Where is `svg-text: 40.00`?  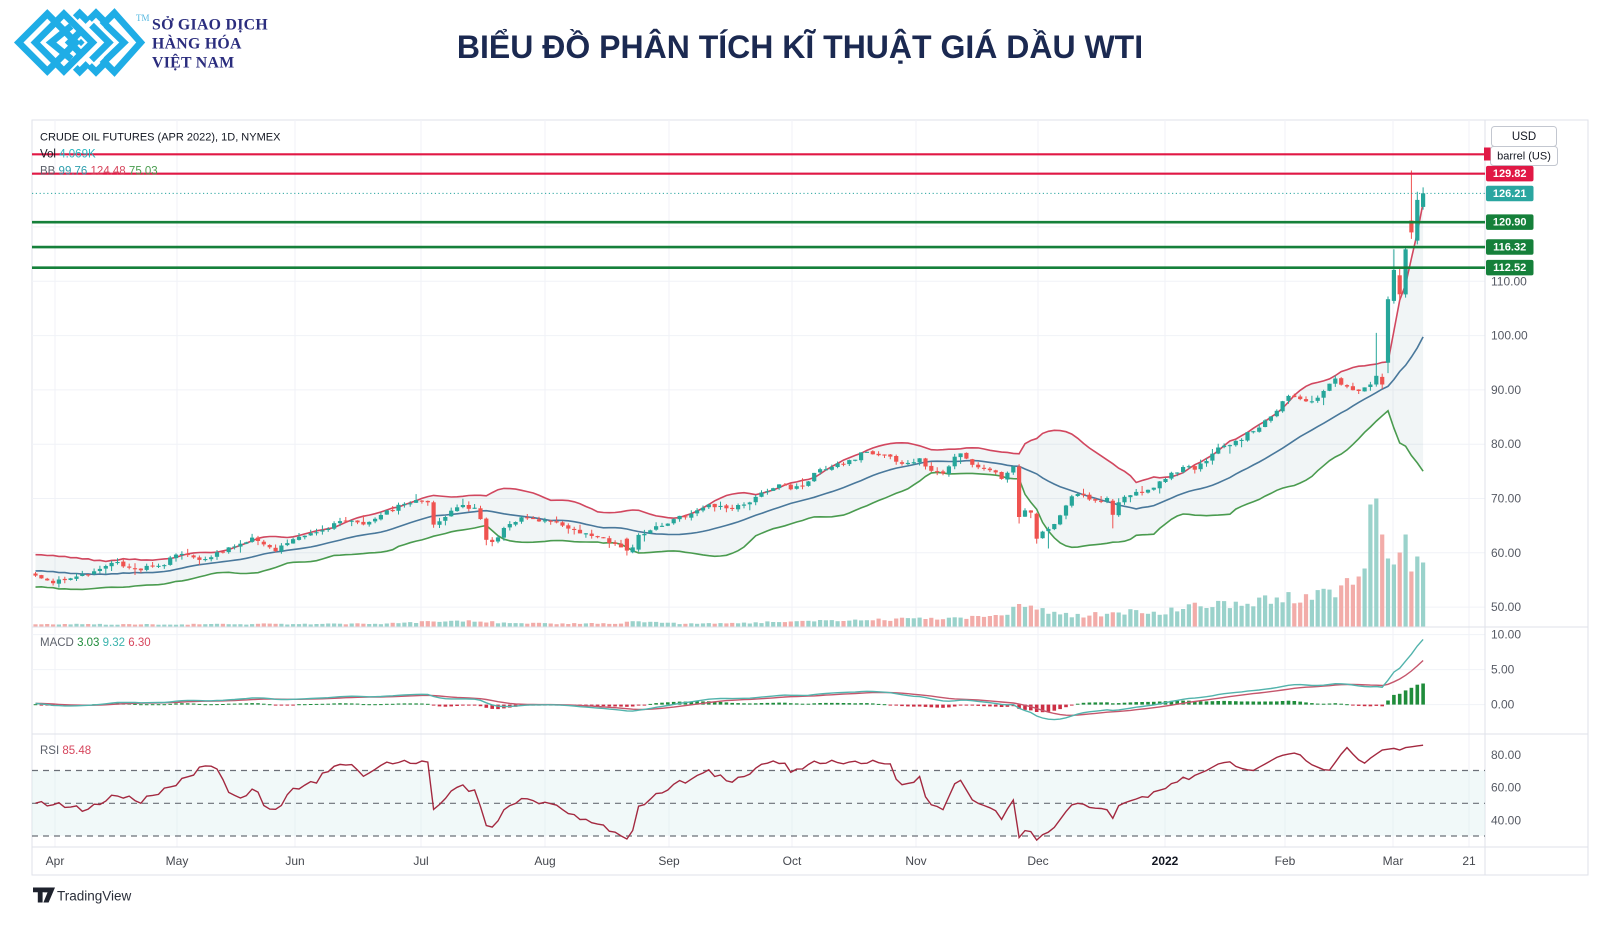 svg-text: 40.00 is located at coordinates (1506, 820).